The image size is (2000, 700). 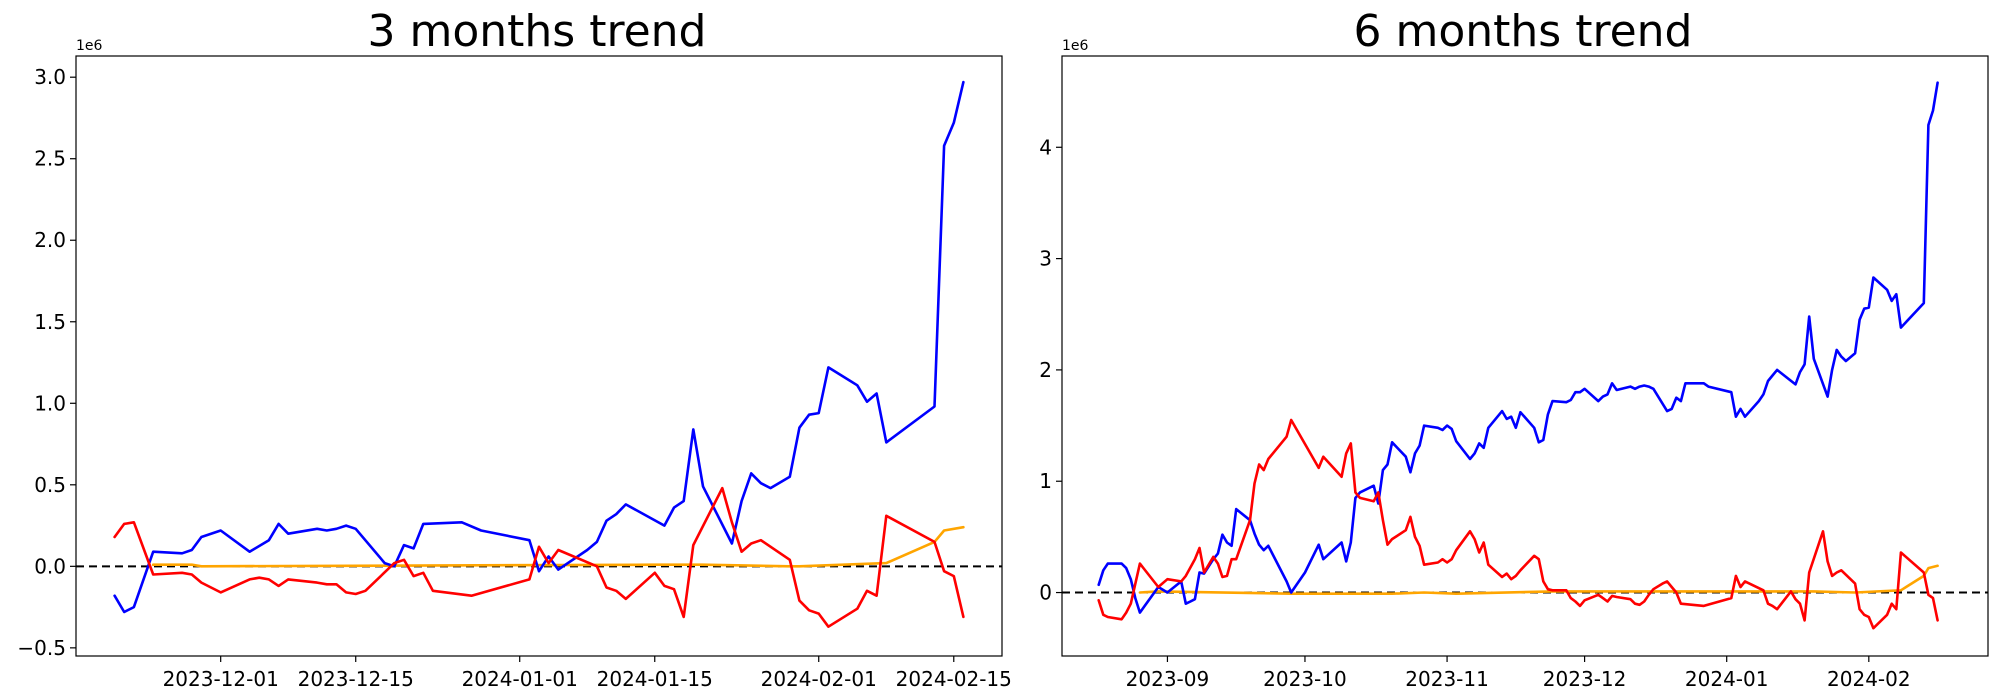 What do you see at coordinates (50, 159) in the screenshot?
I see `y-tick-label: 2.5` at bounding box center [50, 159].